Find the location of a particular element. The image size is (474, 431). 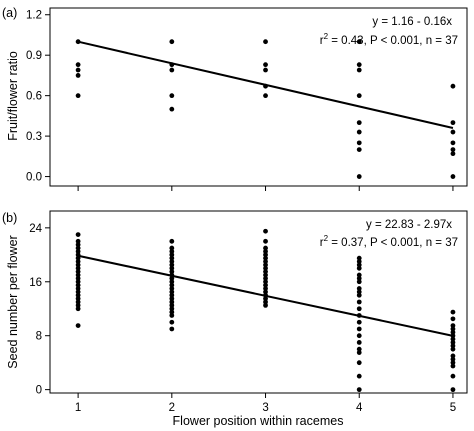

panel-b-x-tick-label: 5 is located at coordinates (453, 408).